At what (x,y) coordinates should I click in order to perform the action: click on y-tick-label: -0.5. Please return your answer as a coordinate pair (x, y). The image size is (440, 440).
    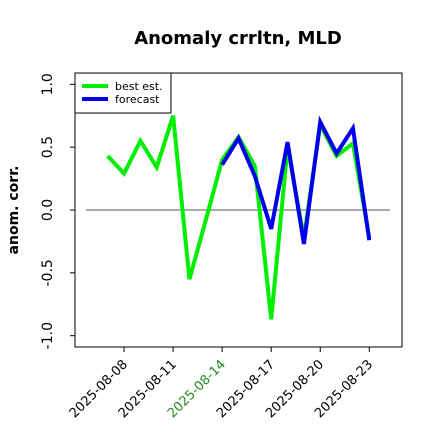
    Looking at the image, I should click on (48, 272).